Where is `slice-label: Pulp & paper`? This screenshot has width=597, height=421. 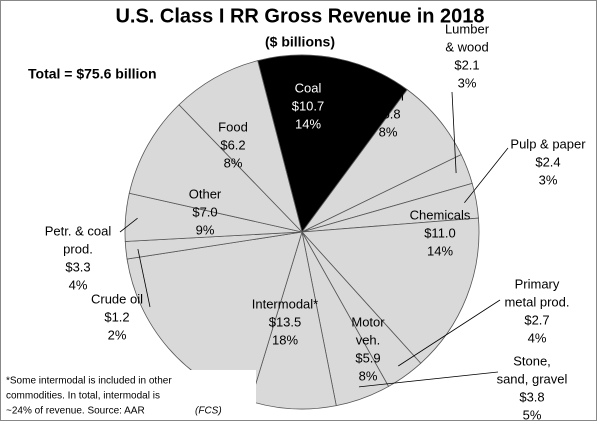
slice-label: Pulp & paper is located at coordinates (548, 143).